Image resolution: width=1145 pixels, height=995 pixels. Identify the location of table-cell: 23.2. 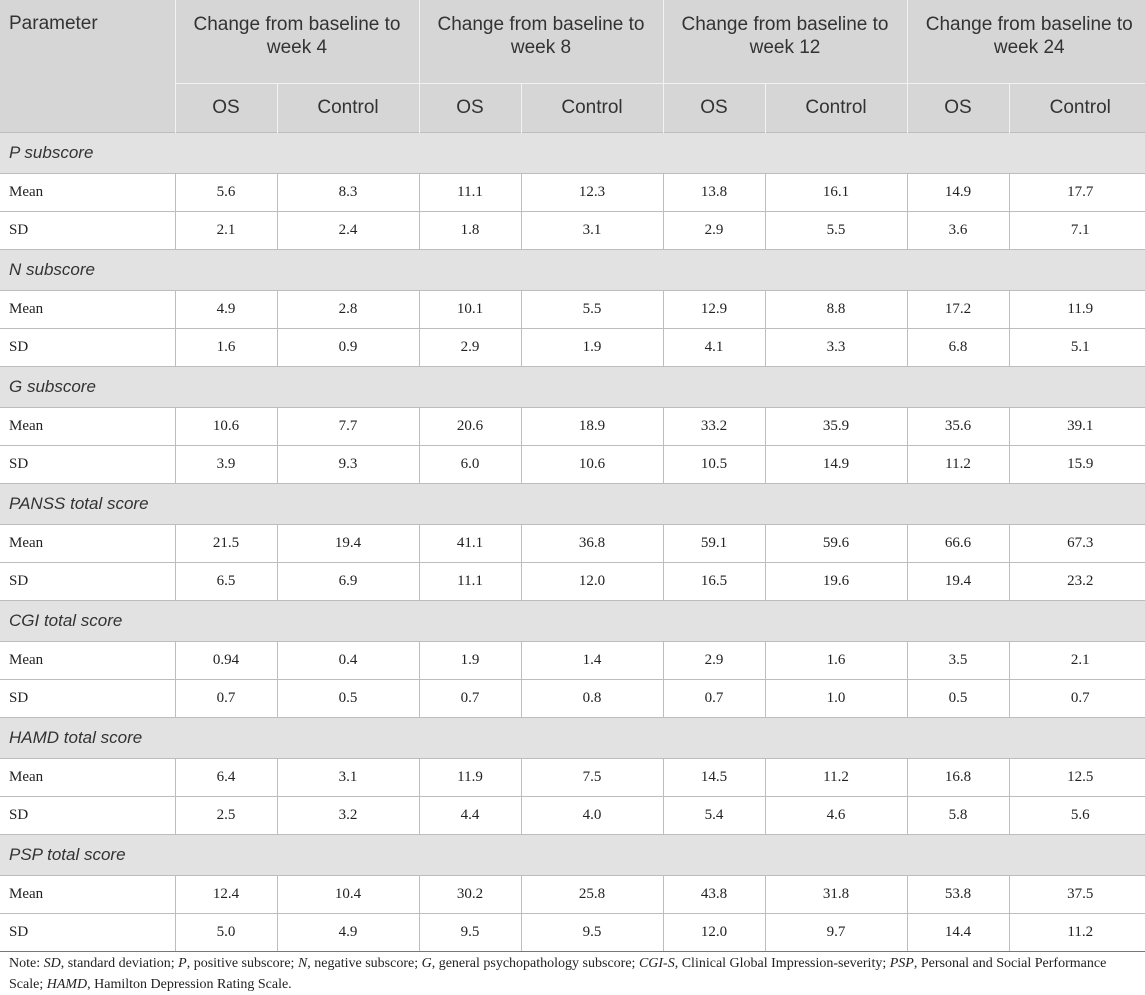
(1077, 581).